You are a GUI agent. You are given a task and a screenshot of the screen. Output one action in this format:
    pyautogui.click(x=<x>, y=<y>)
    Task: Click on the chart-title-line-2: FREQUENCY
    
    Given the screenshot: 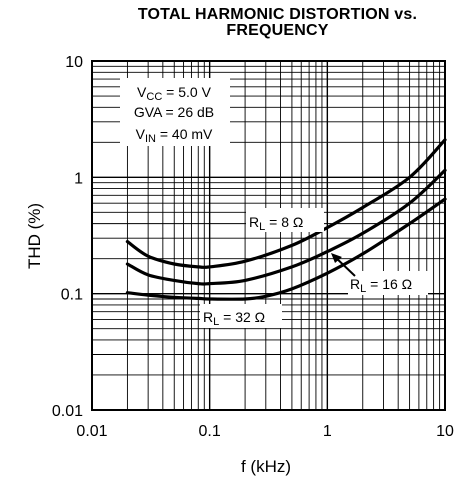 What is the action you would take?
    pyautogui.click(x=277, y=30)
    